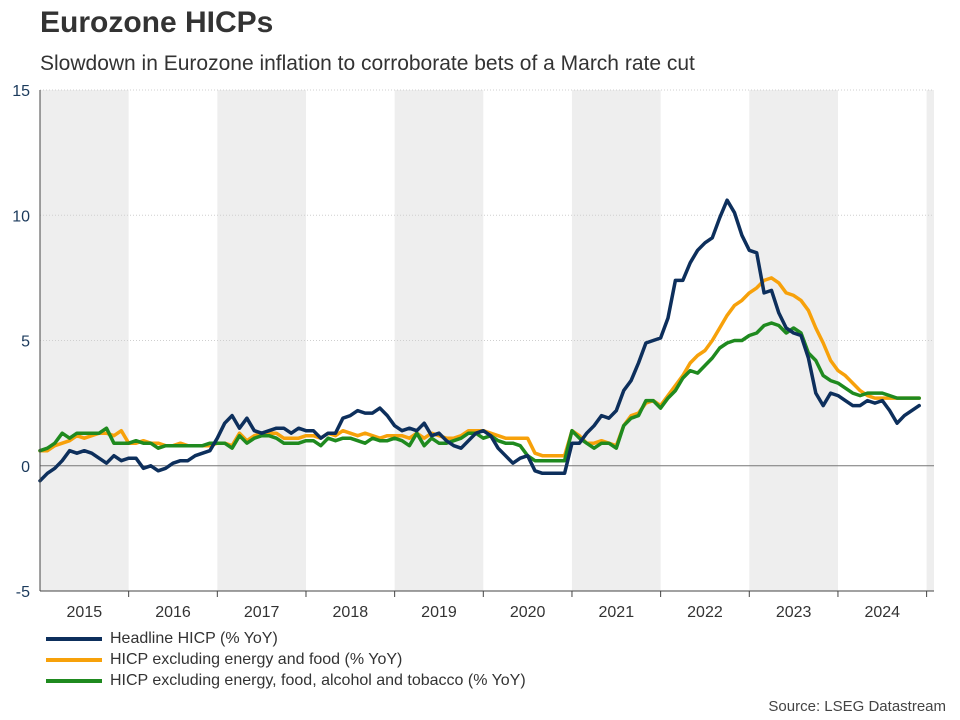 This screenshot has height=720, width=960. What do you see at coordinates (157, 22) in the screenshot?
I see `chart-title: Eurozone HICPs` at bounding box center [157, 22].